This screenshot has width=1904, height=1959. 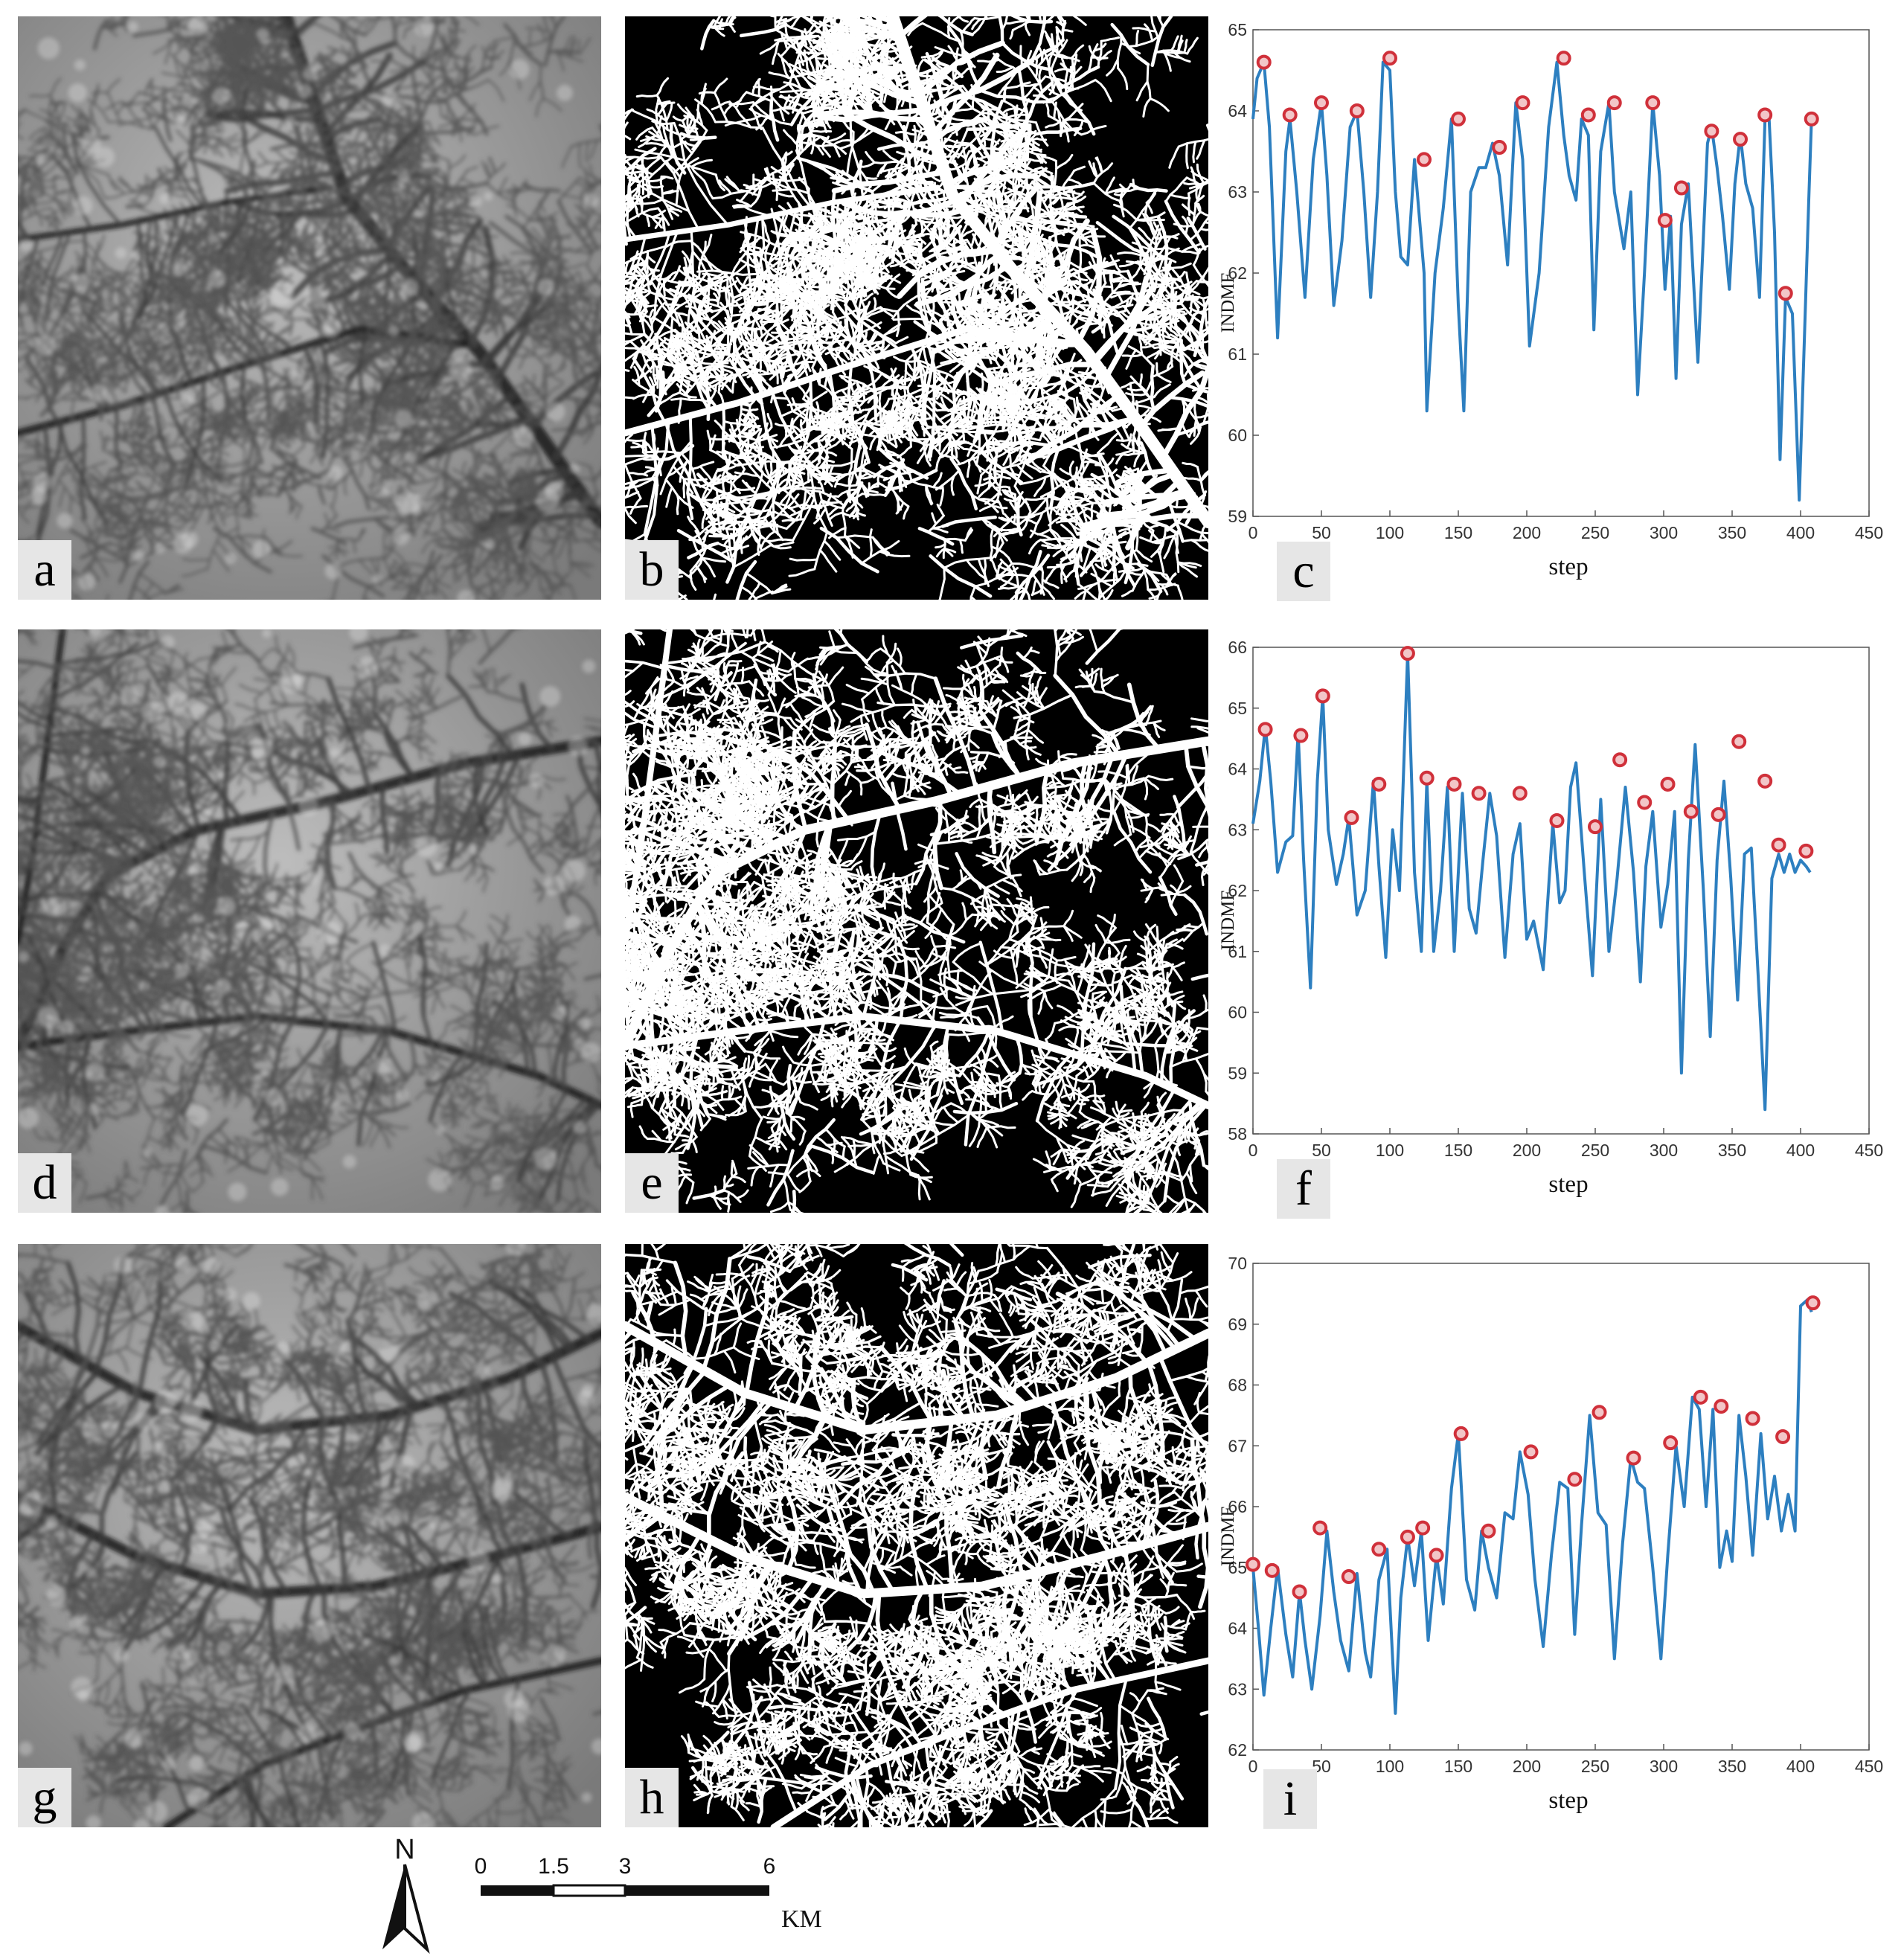 I want to click on dem-panel-a, so click(x=310, y=308).